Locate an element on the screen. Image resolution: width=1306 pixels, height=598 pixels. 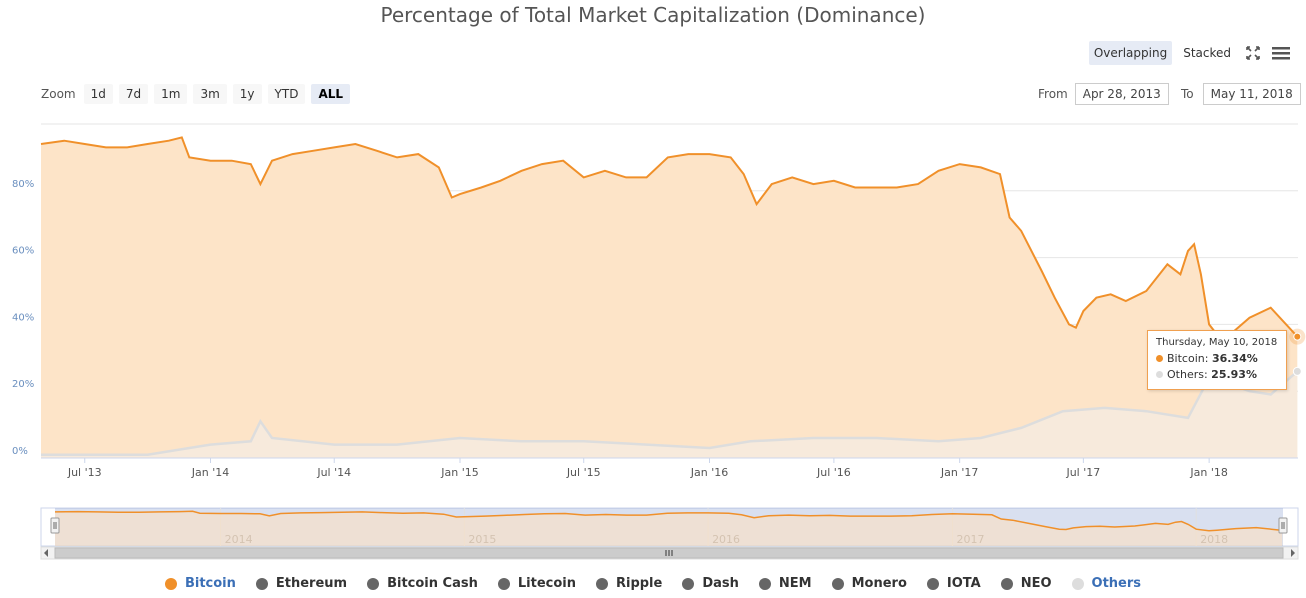
zoom-1d-button: 1d is located at coordinates (98, 94).